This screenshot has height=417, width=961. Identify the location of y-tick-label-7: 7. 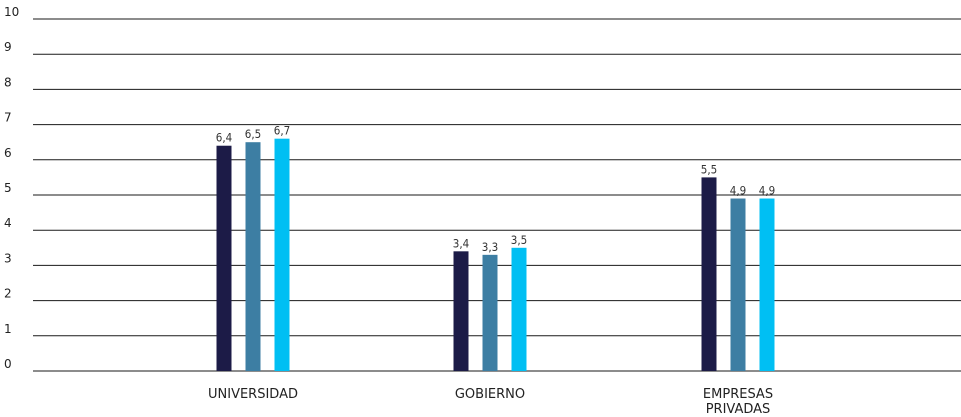
(8, 118).